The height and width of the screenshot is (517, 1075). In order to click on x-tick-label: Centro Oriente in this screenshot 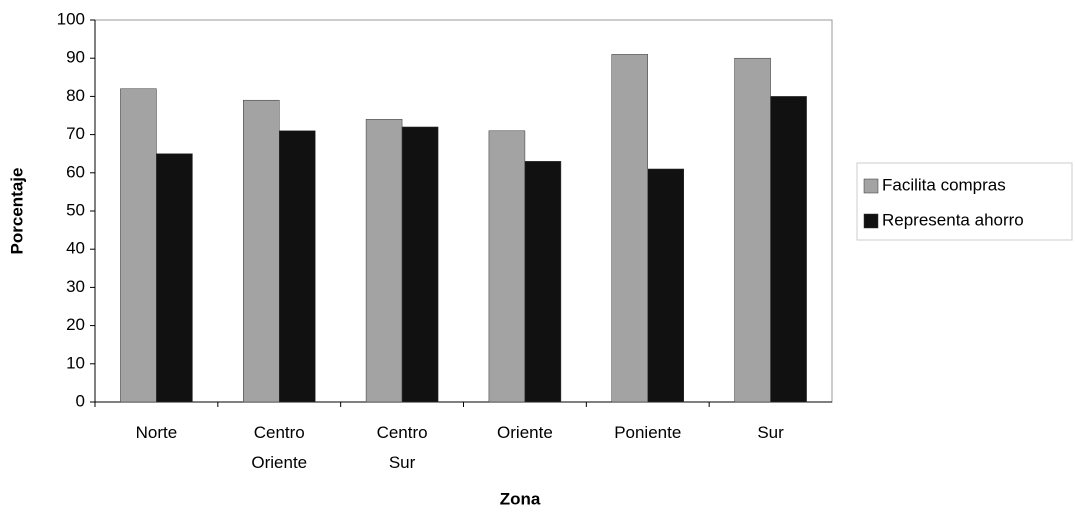, I will do `click(279, 447)`.